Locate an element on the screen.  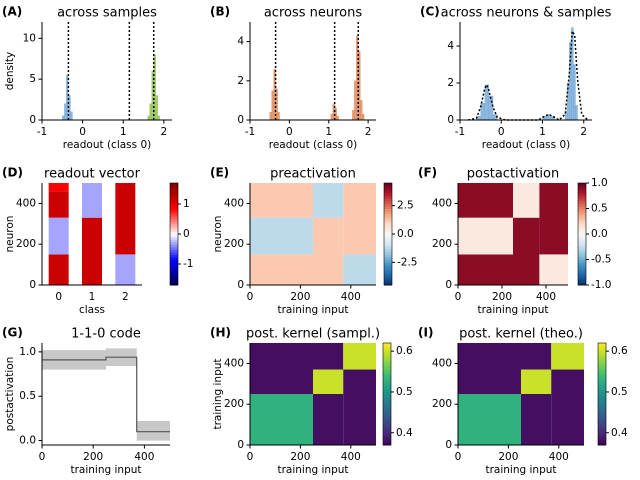
panel-title: postactivation is located at coordinates (513, 174).